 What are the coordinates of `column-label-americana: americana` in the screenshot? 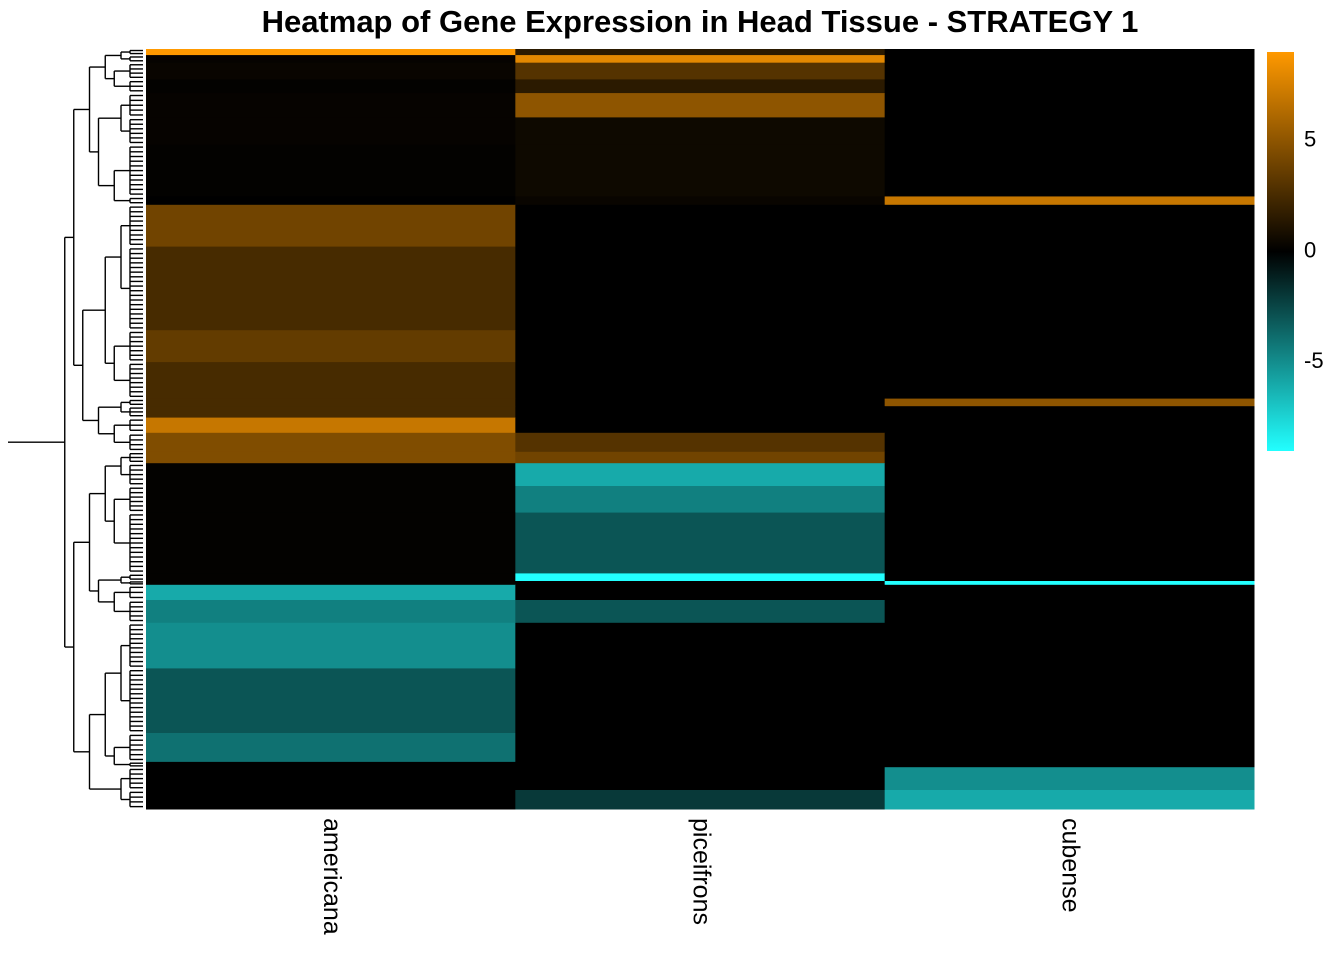 It's located at (332, 876).